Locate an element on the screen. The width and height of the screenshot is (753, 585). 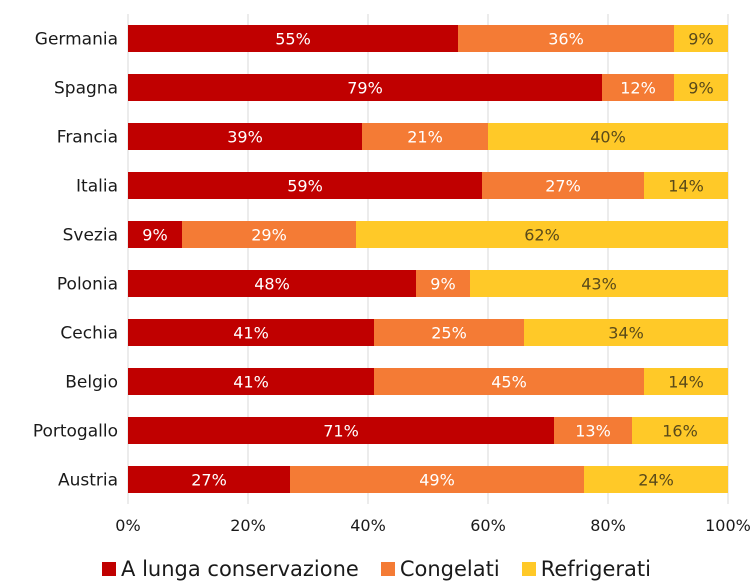
category-label: Polonia is located at coordinates (87, 285).